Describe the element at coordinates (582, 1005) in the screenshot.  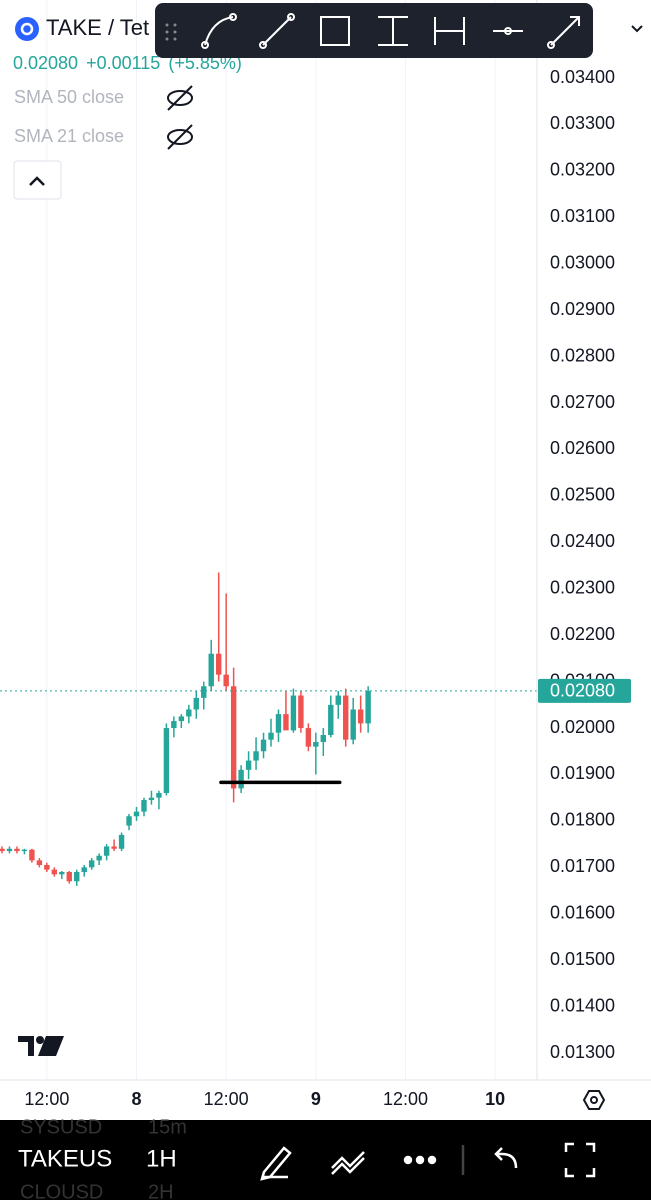
I see `y-tick-label: 0.01400` at that location.